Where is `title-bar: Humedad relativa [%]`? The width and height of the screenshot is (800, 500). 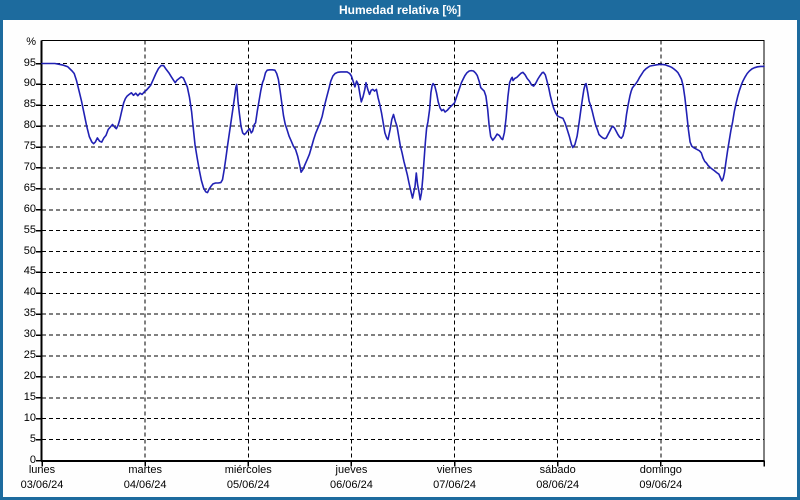
title-bar: Humedad relativa [%] is located at coordinates (400, 10).